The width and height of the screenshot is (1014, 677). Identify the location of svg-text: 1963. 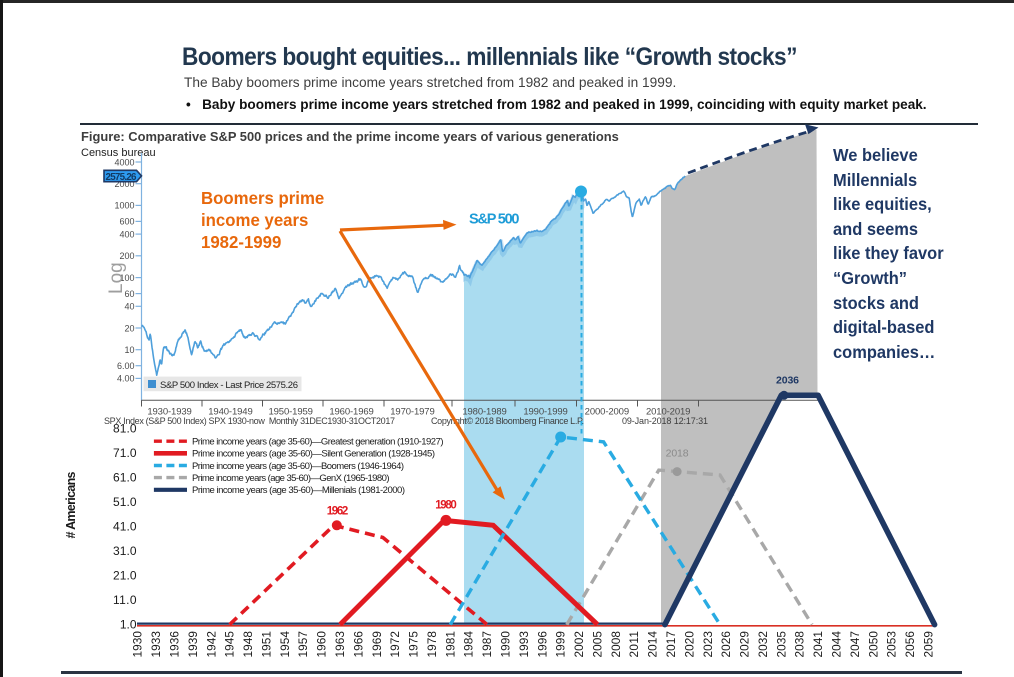
(340, 644).